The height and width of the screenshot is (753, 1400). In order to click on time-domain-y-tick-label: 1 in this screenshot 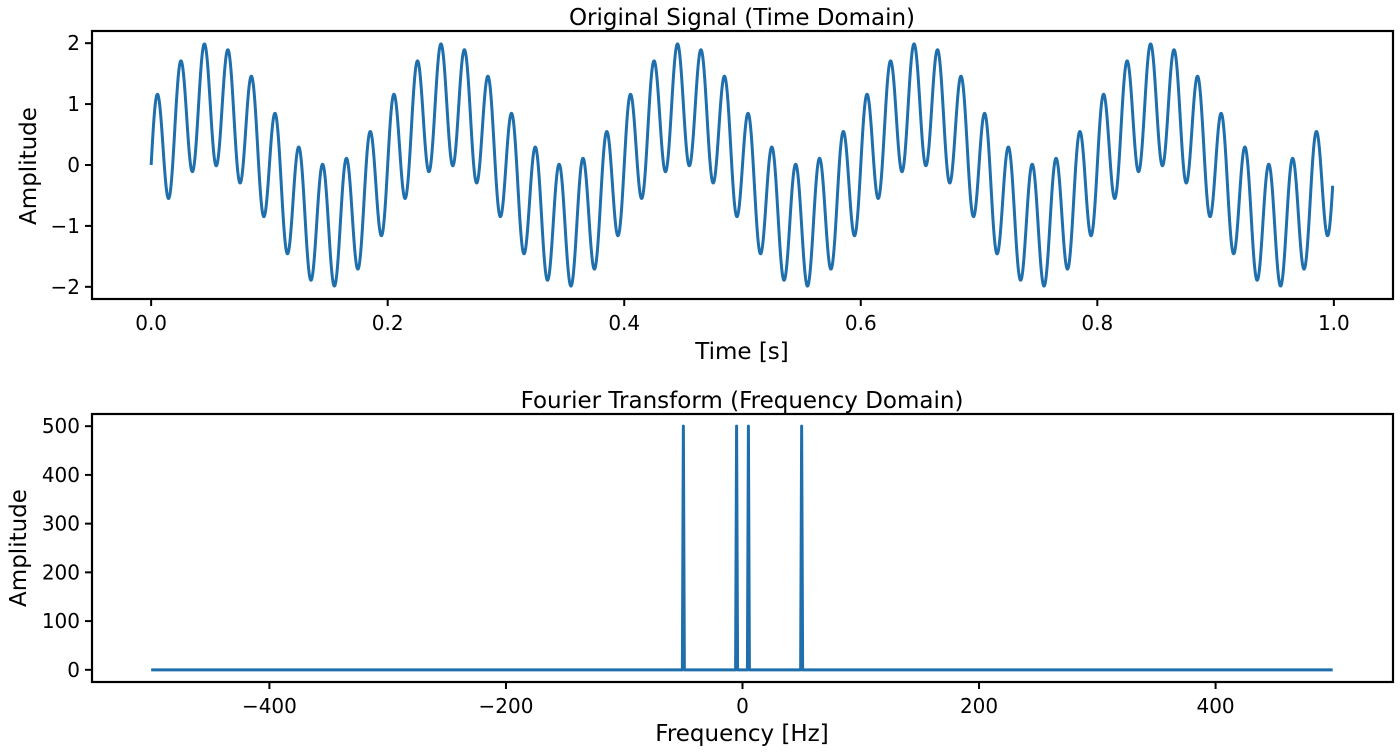, I will do `click(73, 104)`.